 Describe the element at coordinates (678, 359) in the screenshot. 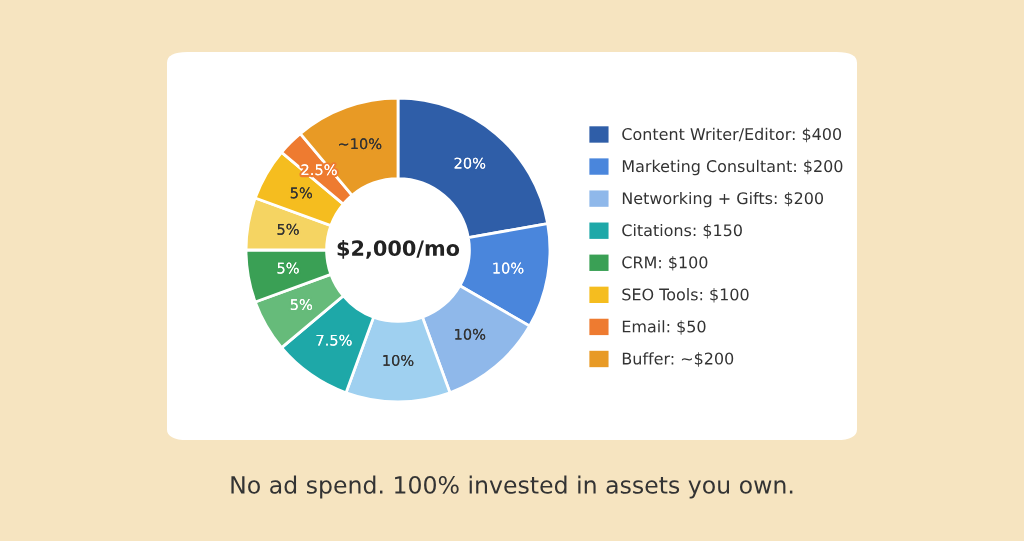

I see `legend-label: Buffer: ~$200` at that location.